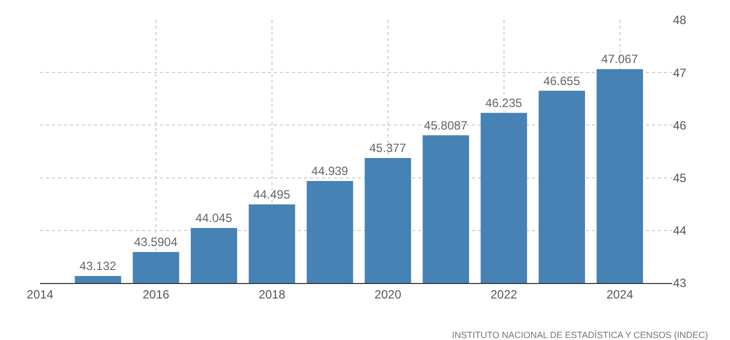 The image size is (730, 340). What do you see at coordinates (156, 294) in the screenshot?
I see `x-tick-label: 2016` at bounding box center [156, 294].